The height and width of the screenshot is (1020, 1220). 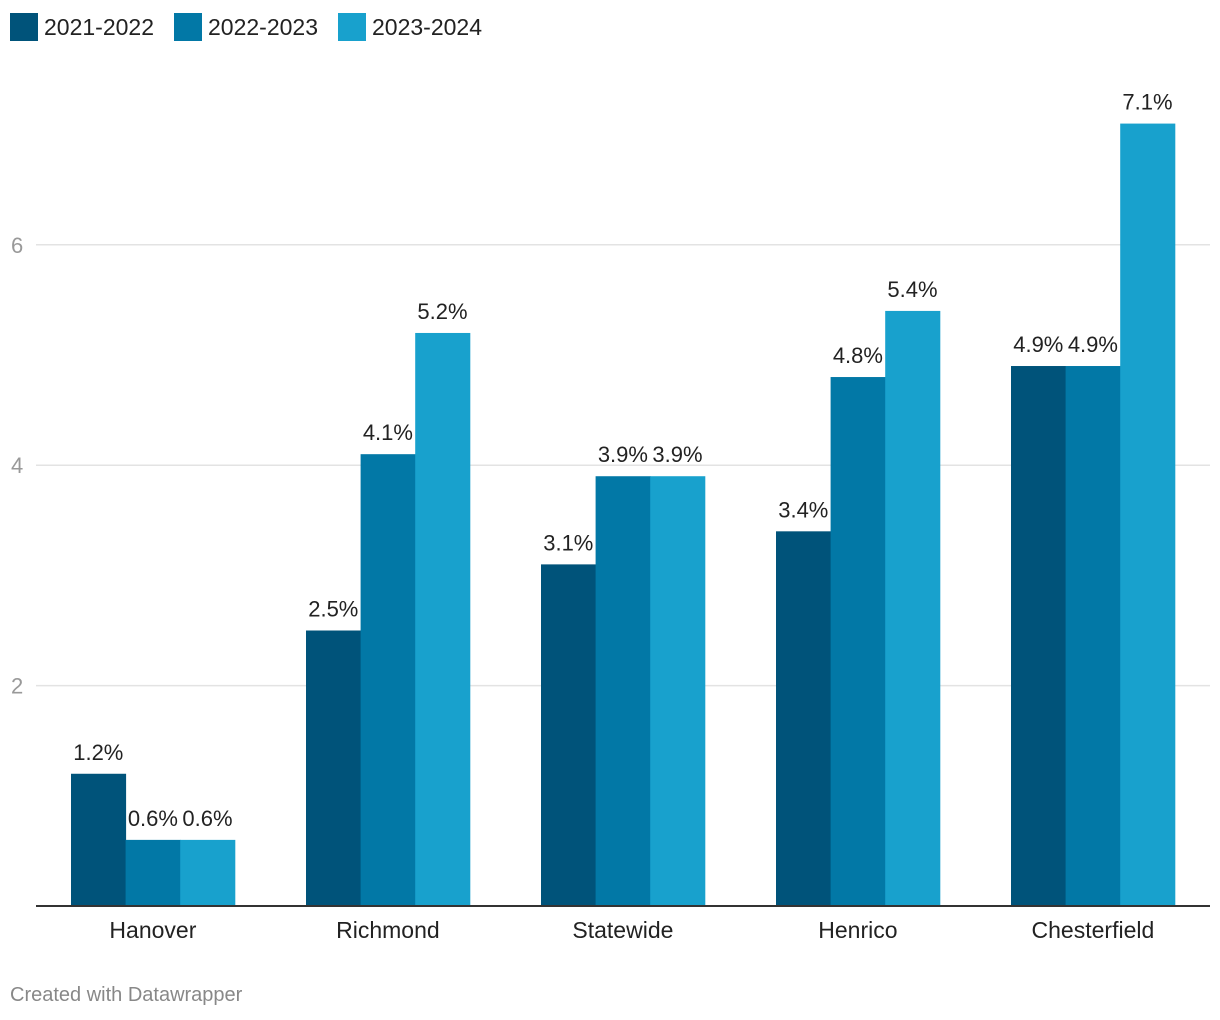 What do you see at coordinates (678, 691) in the screenshot?
I see `bar-2023-2024-Statewide` at bounding box center [678, 691].